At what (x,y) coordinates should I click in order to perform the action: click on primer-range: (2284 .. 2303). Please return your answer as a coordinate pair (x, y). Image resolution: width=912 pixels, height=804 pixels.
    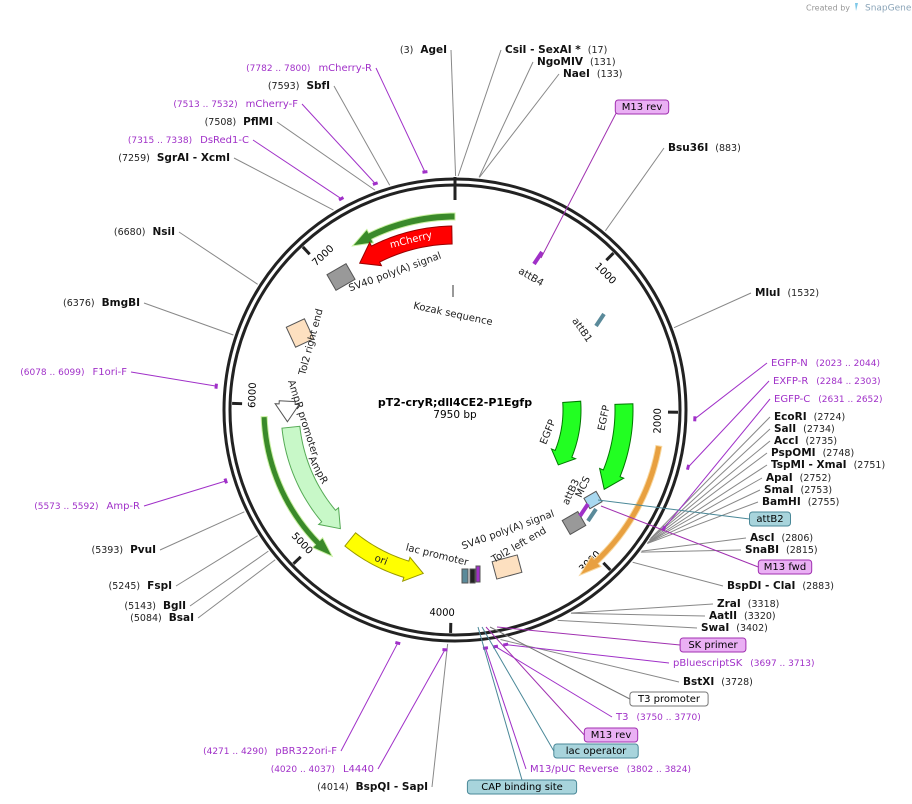
    Looking at the image, I should click on (848, 382).